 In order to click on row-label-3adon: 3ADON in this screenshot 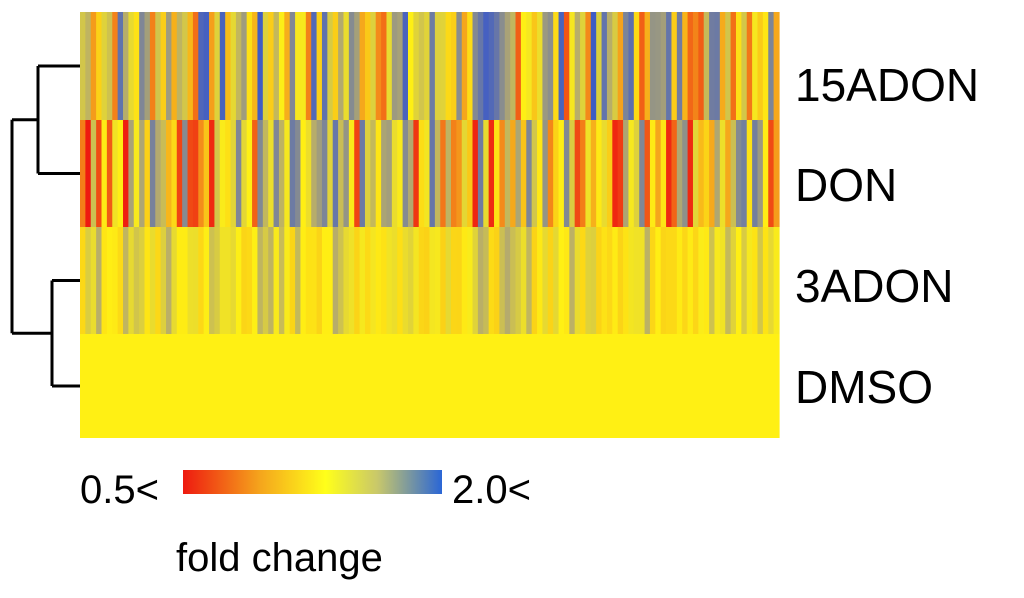, I will do `click(874, 286)`.